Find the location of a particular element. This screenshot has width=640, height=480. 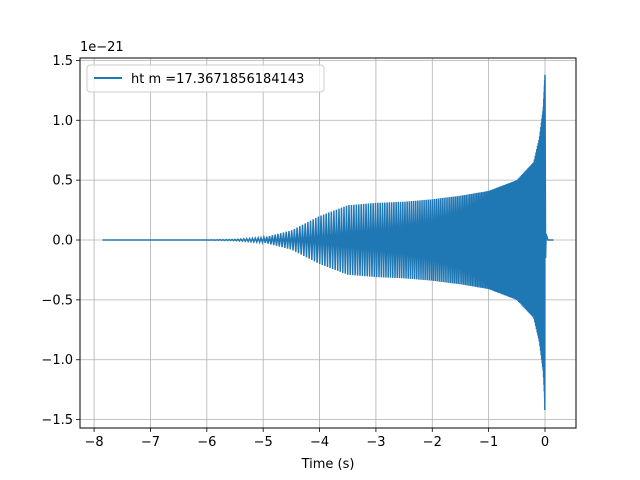

y-tick-label: 0.0 is located at coordinates (62, 241).